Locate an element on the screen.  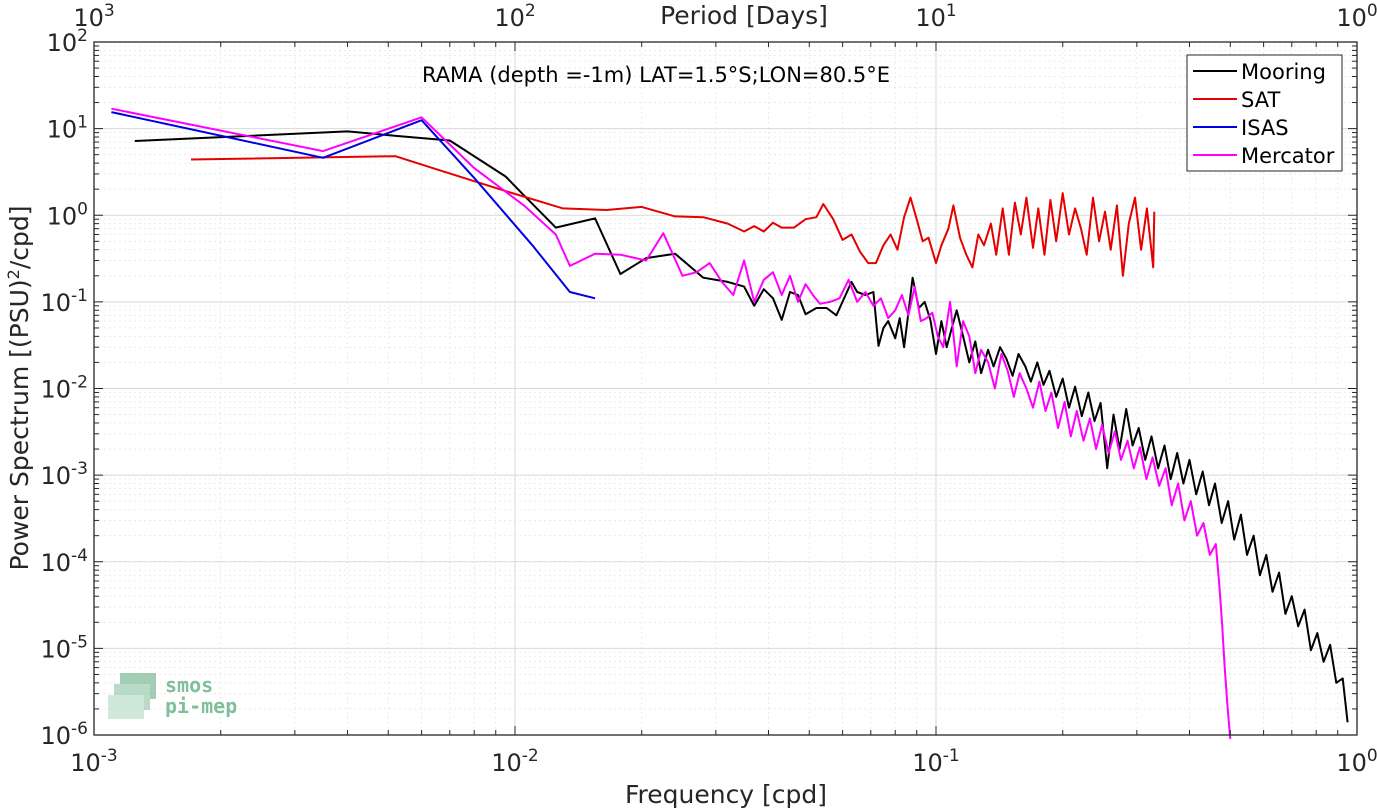
y-tick-label: 10⁻¹ is located at coordinates (65, 301).